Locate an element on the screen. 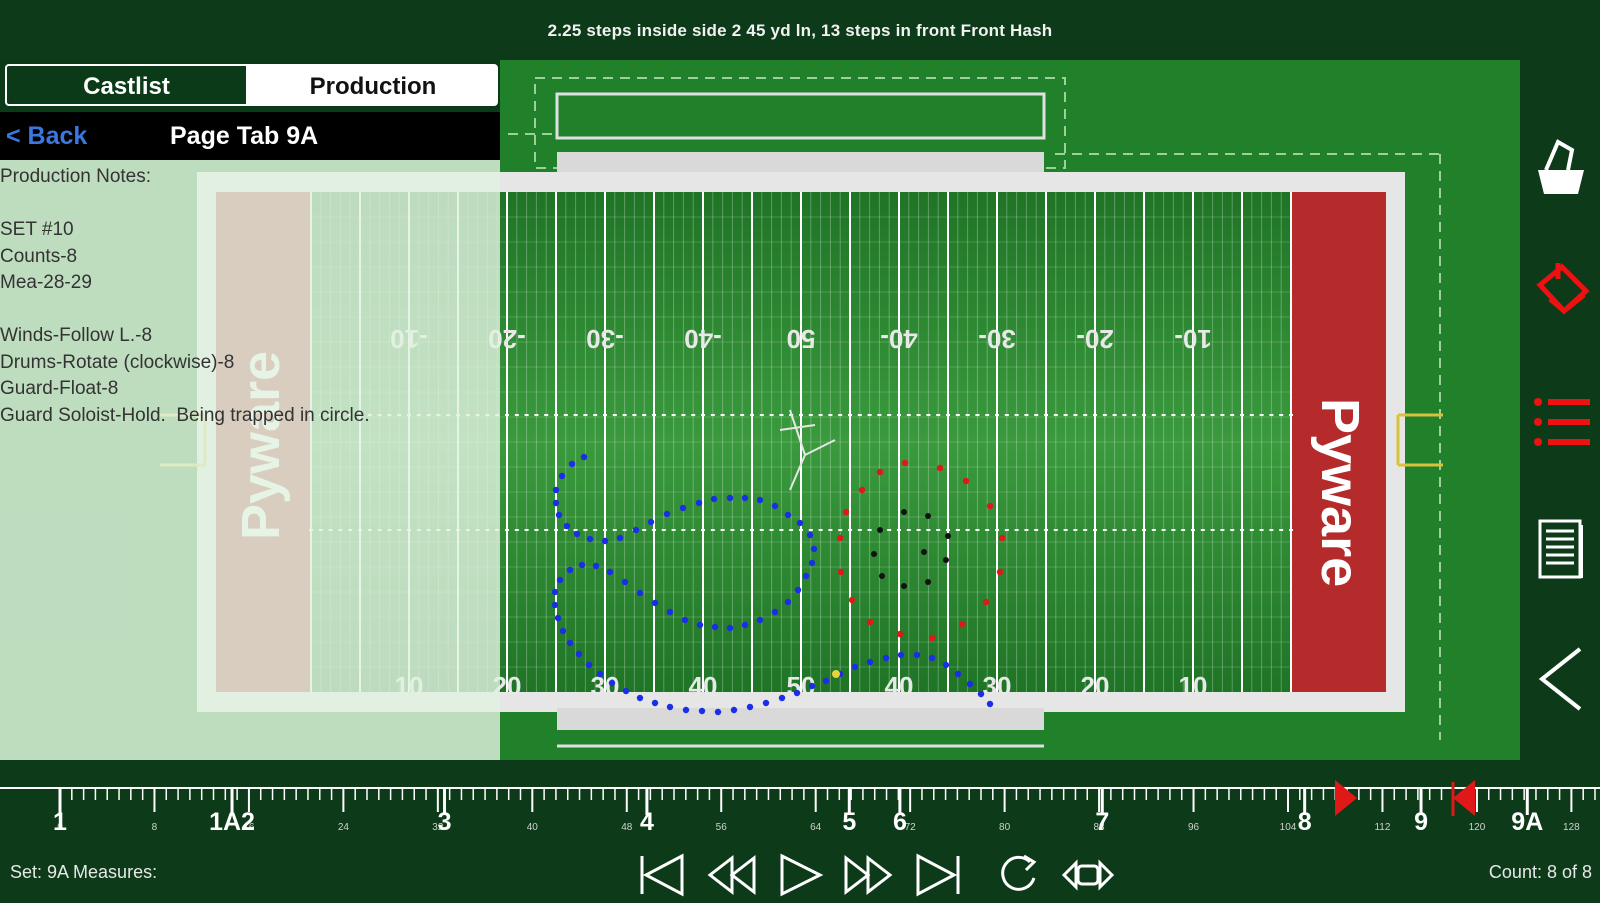 This screenshot has height=903, width=1600. count-tick-label: 96 is located at coordinates (1194, 827).